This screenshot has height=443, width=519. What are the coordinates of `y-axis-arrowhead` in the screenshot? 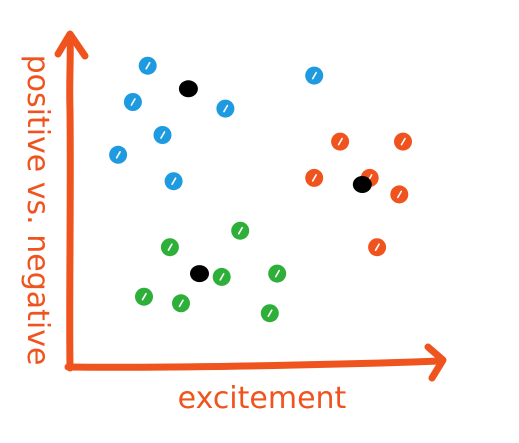 It's located at (71, 45).